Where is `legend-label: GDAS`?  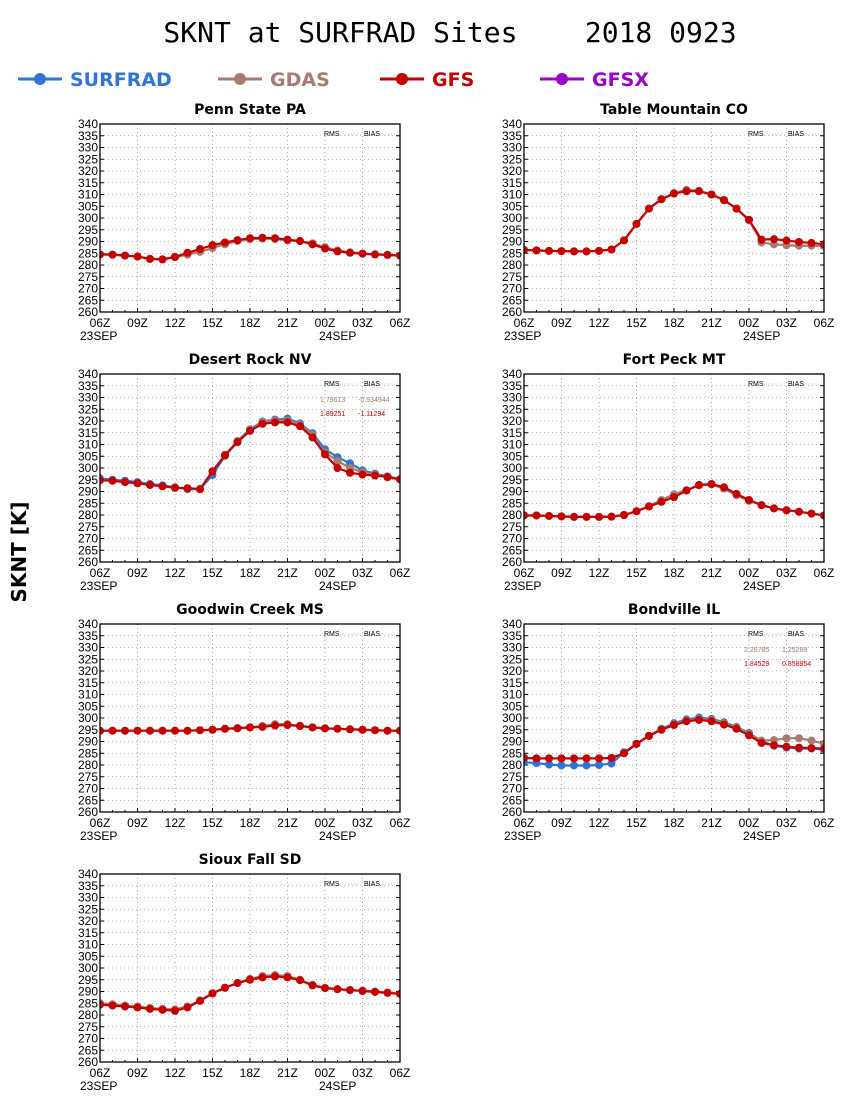 legend-label: GDAS is located at coordinates (300, 80).